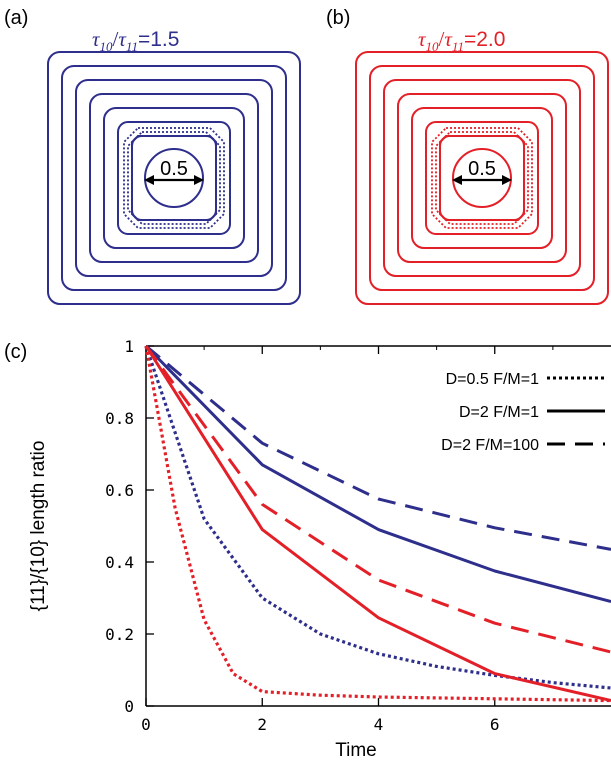 The image size is (611, 761). Describe the element at coordinates (482, 169) in the screenshot. I see `panel-b-diameter-label: 0.5` at that location.